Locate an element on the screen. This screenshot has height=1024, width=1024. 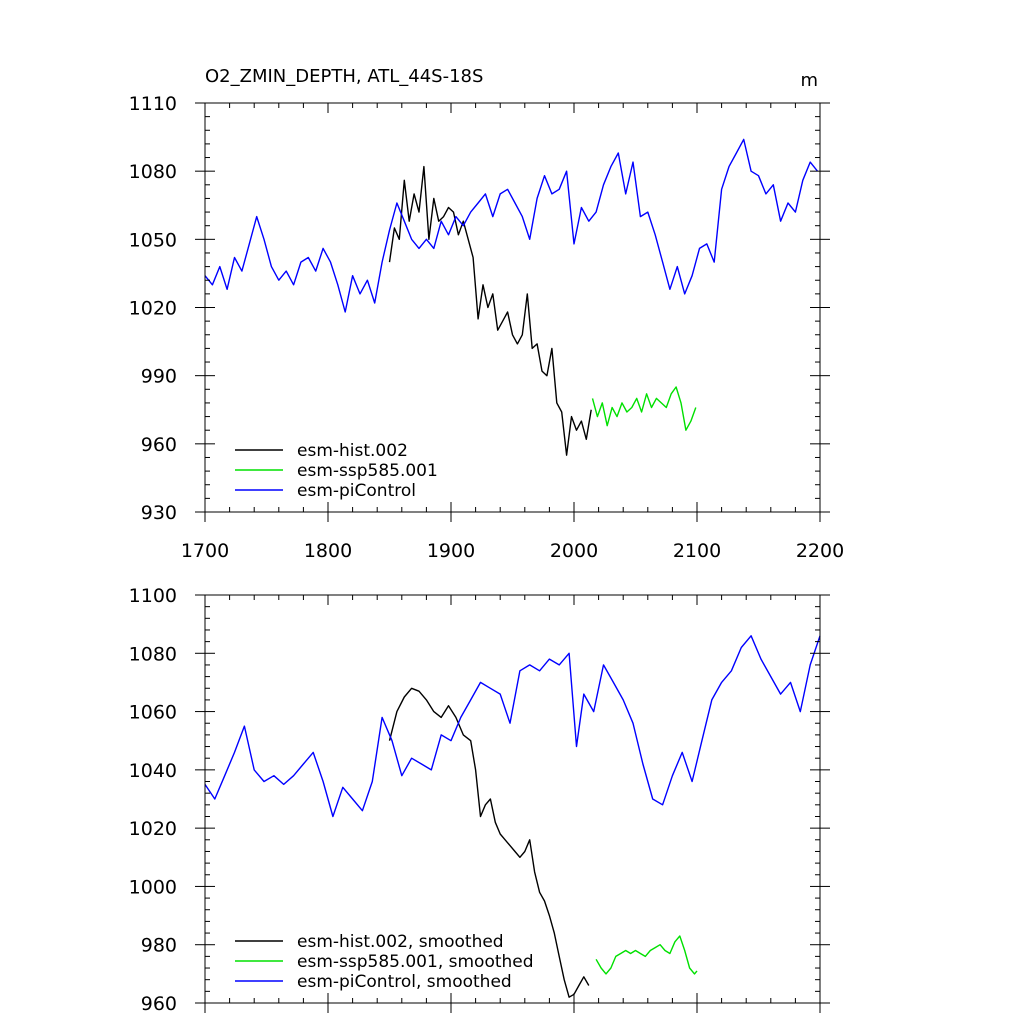
top-legend-label: esm-ssp585.001 is located at coordinates (367, 471).